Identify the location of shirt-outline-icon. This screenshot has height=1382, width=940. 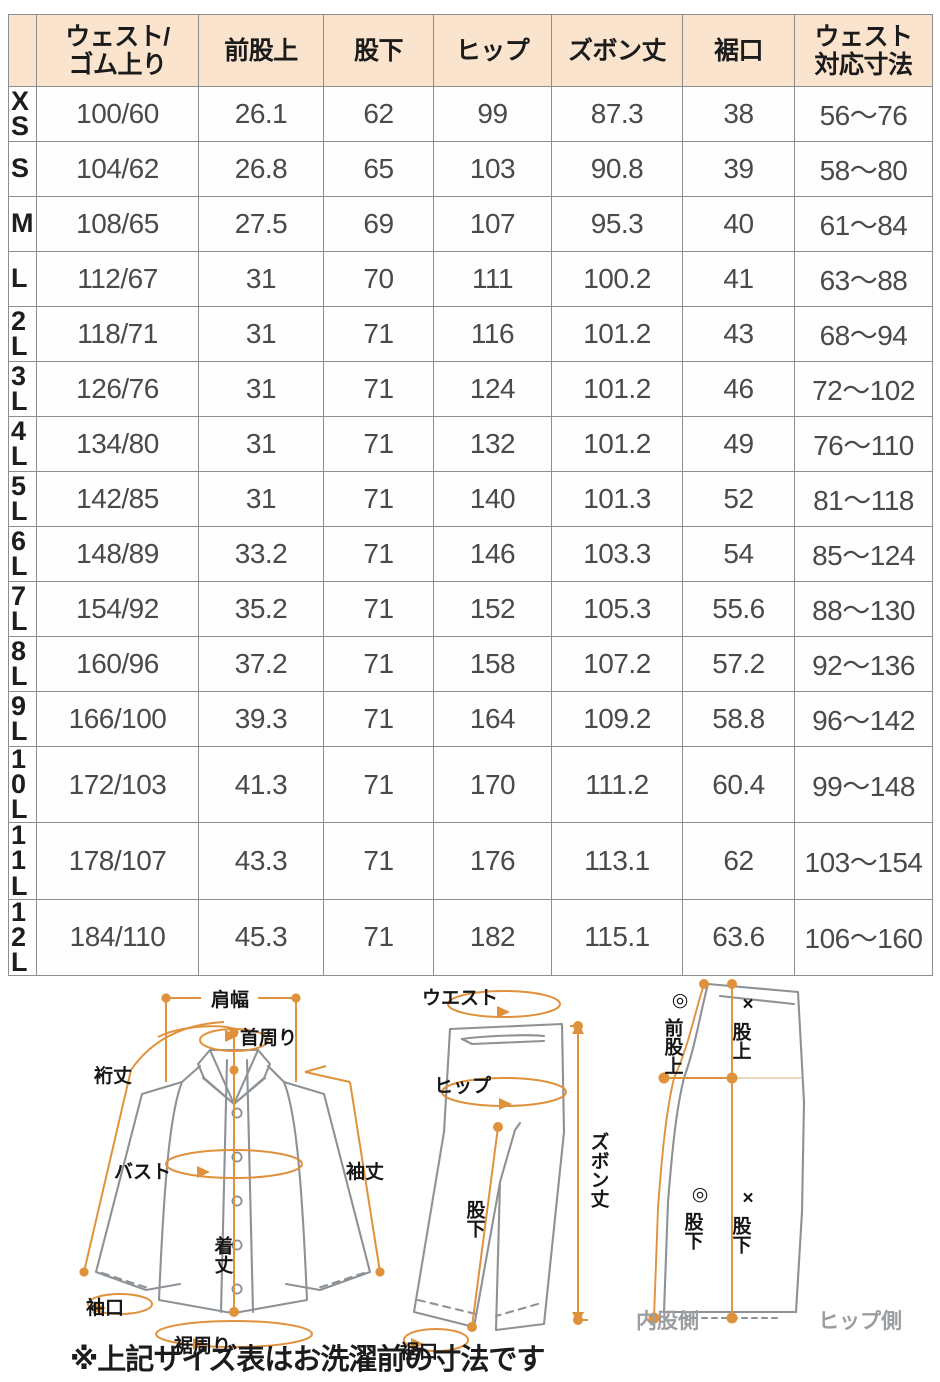
(233, 1181).